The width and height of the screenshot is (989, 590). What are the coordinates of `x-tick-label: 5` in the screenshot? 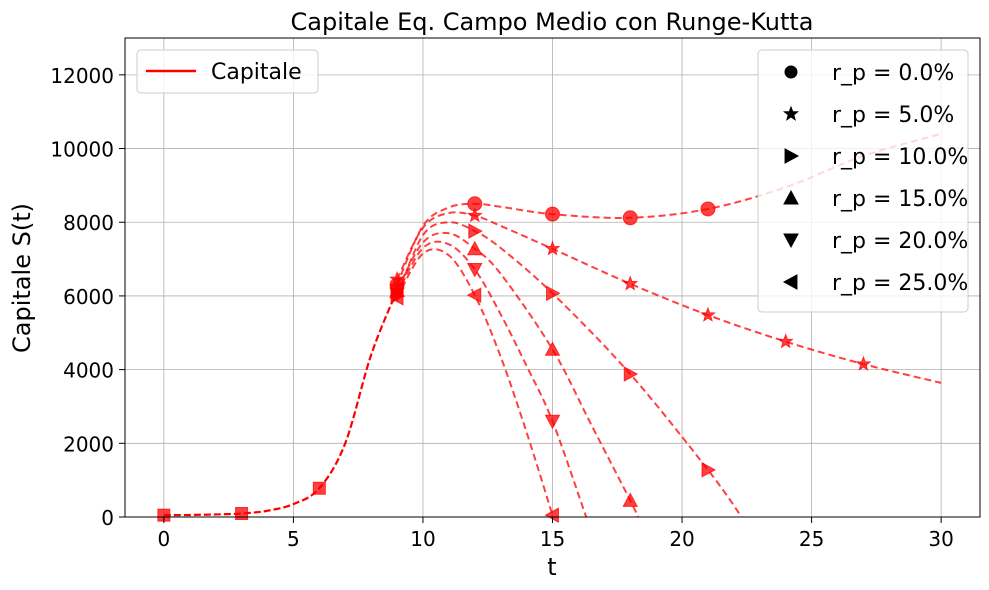 It's located at (293, 539).